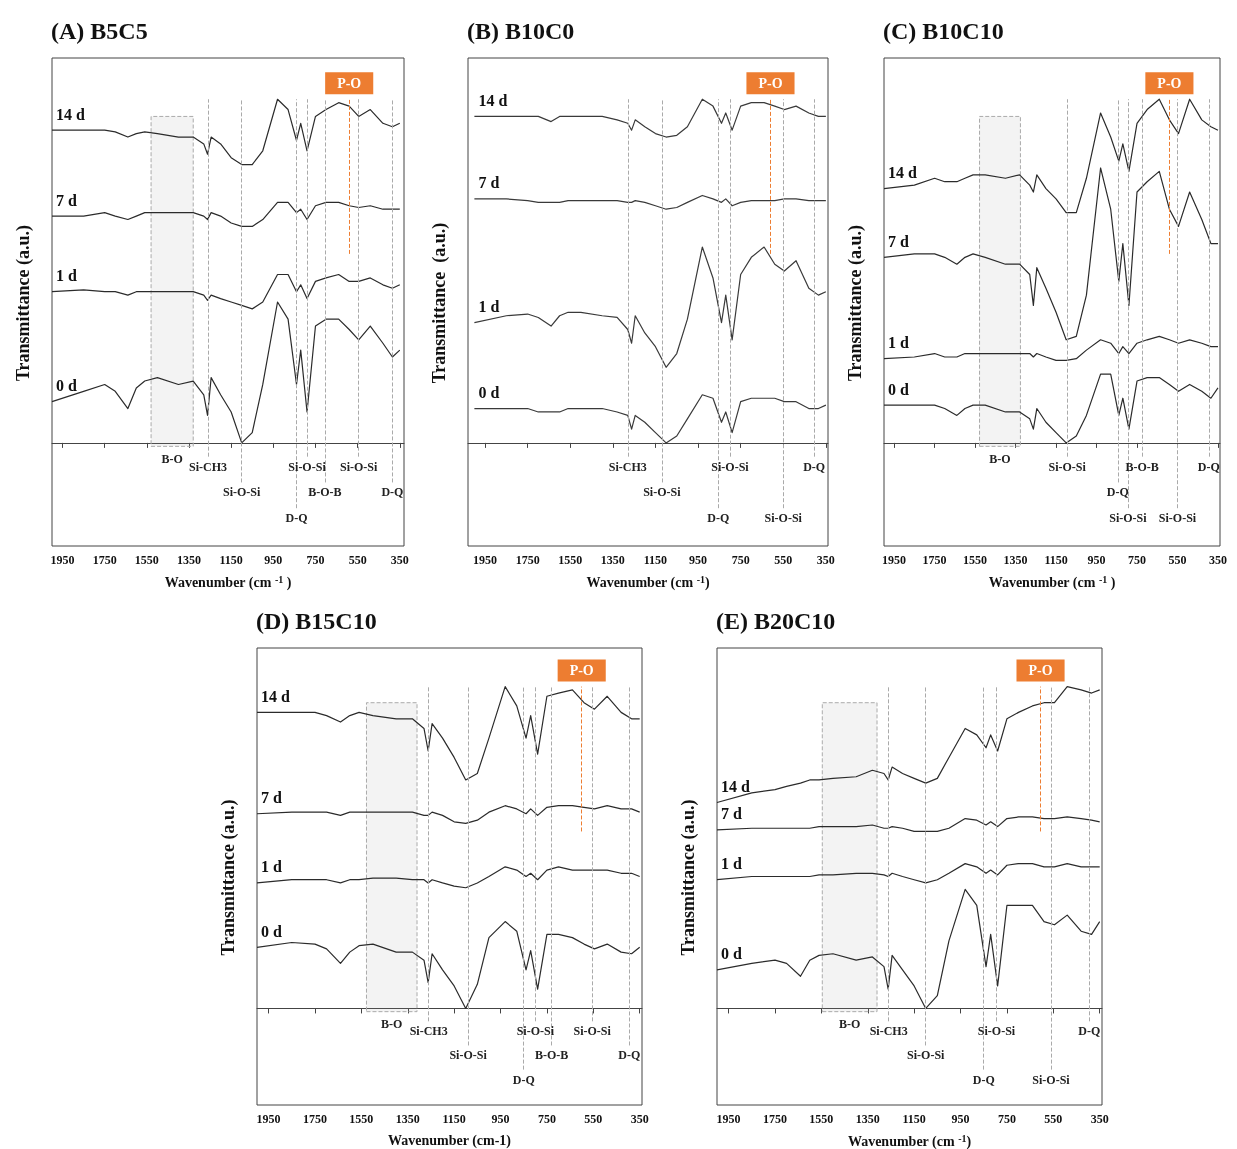 The image size is (1237, 1149). Describe the element at coordinates (521, 31) in the screenshot. I see `chart-title: (B) B10C0` at that location.